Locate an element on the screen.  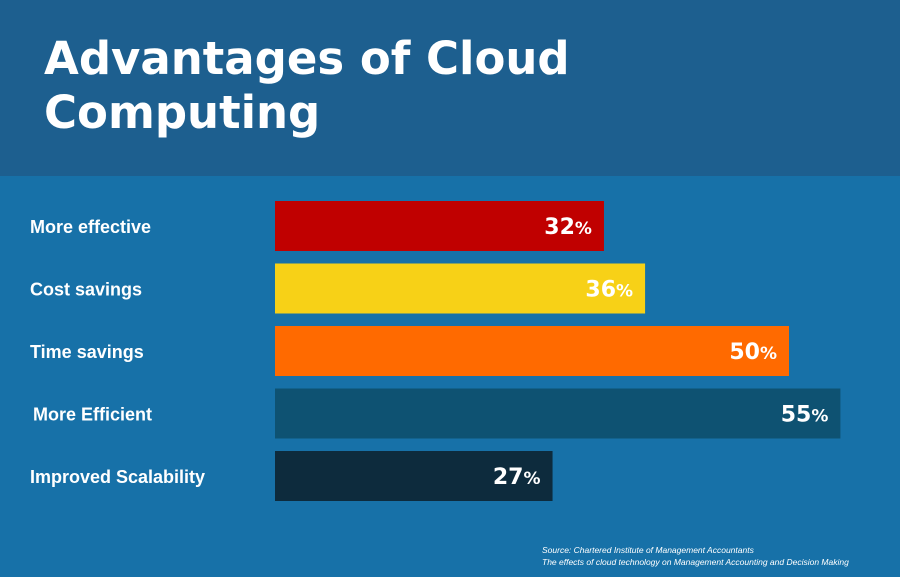
value-label: 27% is located at coordinates (517, 477).